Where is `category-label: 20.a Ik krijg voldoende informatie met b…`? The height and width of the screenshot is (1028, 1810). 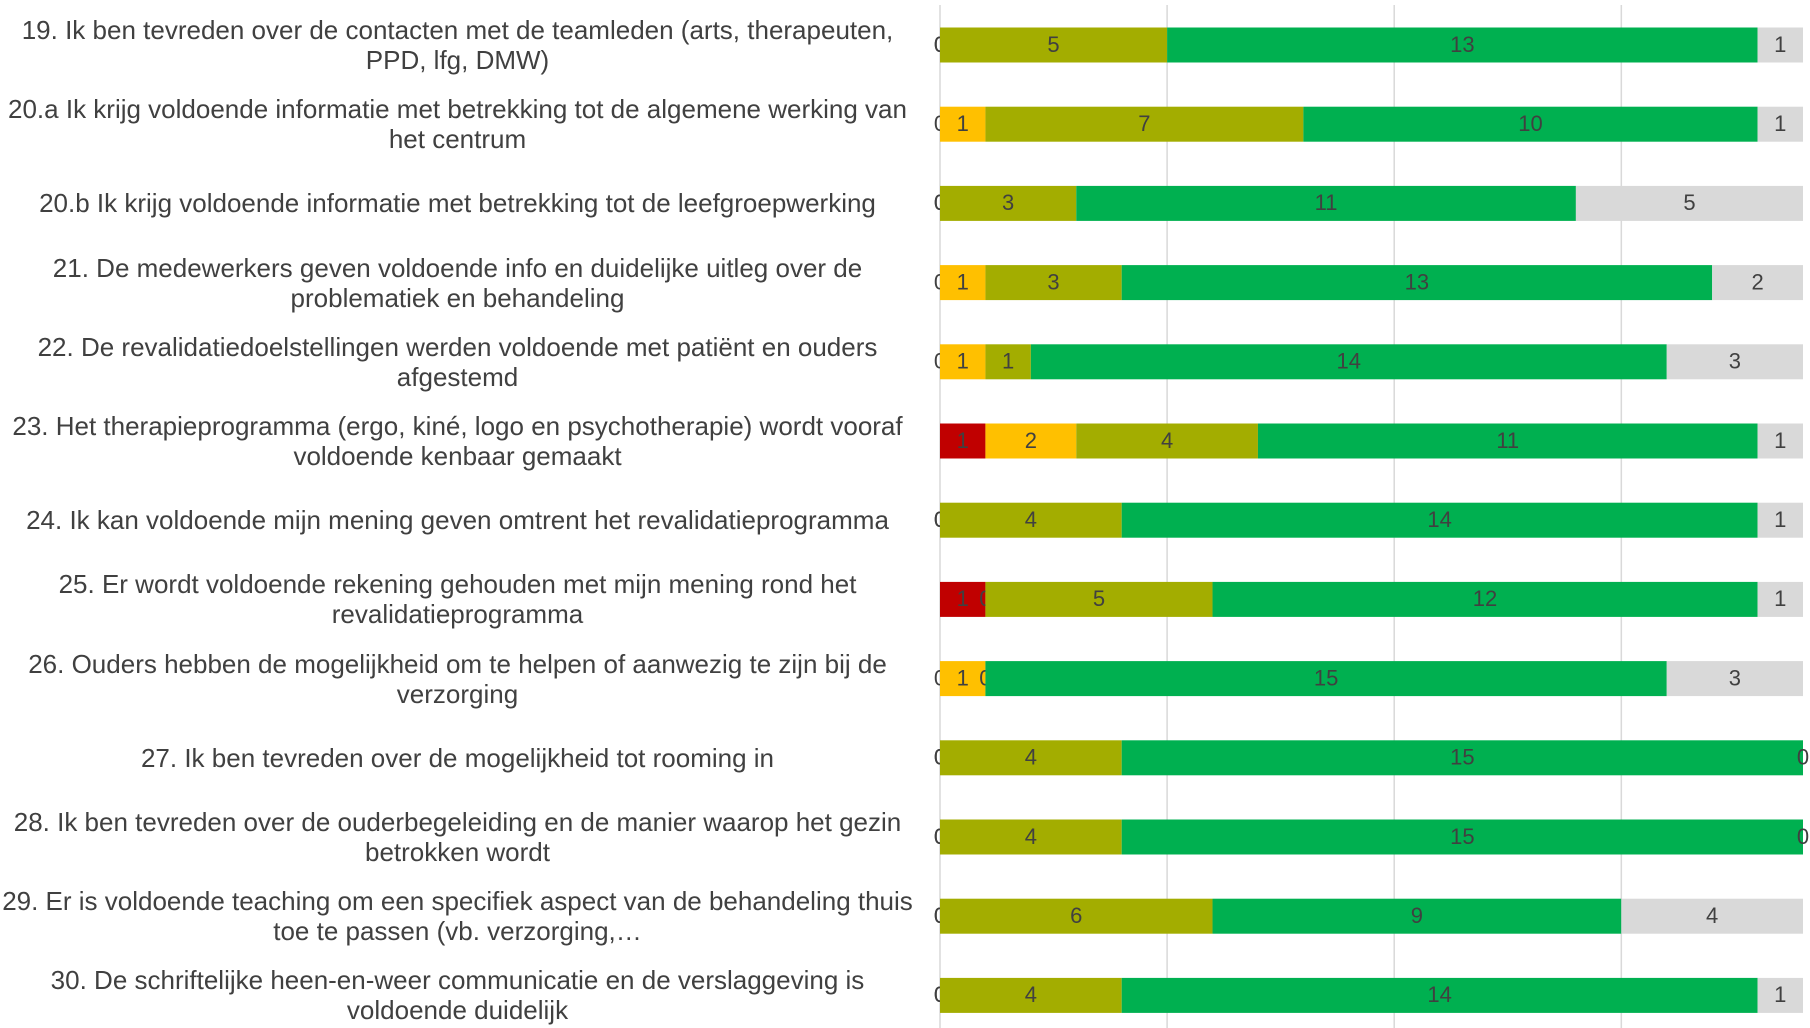
category-label: 20.a Ik krijg voldoende informatie met b… is located at coordinates (457, 124).